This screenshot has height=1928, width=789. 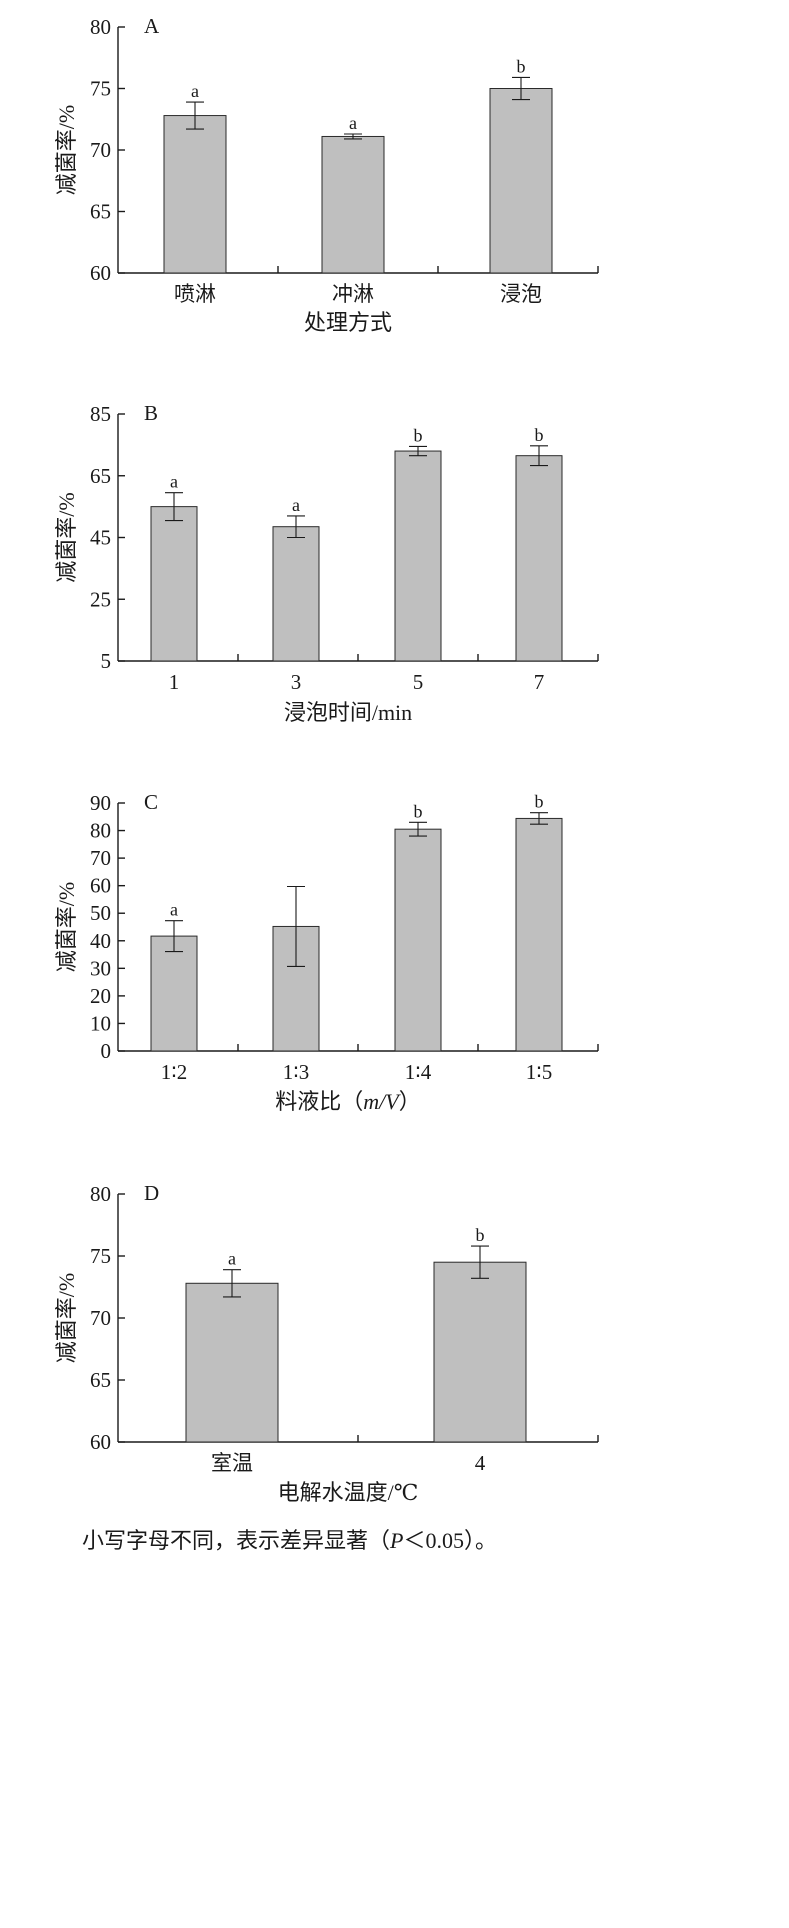 What do you see at coordinates (174, 682) in the screenshot?
I see `panel-b-category-label: 1` at bounding box center [174, 682].